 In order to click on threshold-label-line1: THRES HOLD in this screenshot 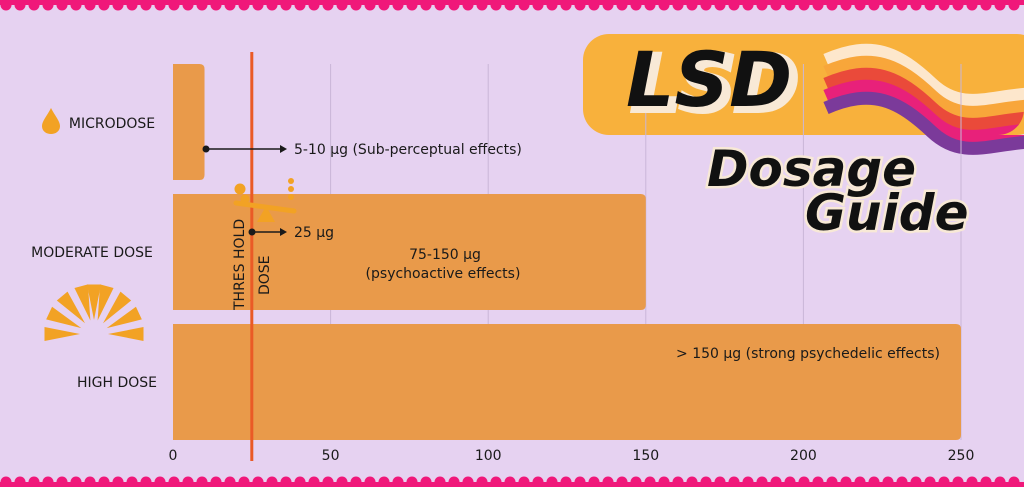, I will do `click(240, 265)`.